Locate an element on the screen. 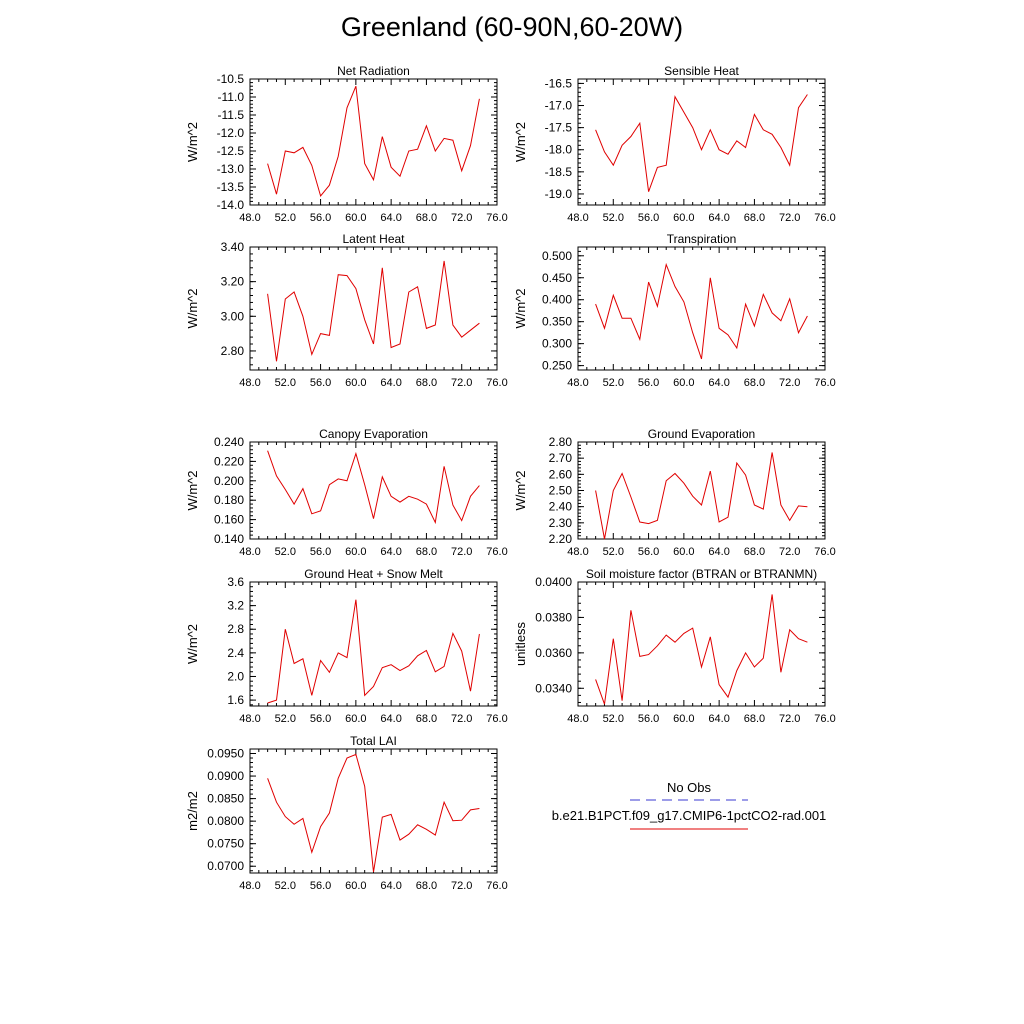 This screenshot has height=1024, width=1024. legend-obs-label: No Obs is located at coordinates (689, 787).